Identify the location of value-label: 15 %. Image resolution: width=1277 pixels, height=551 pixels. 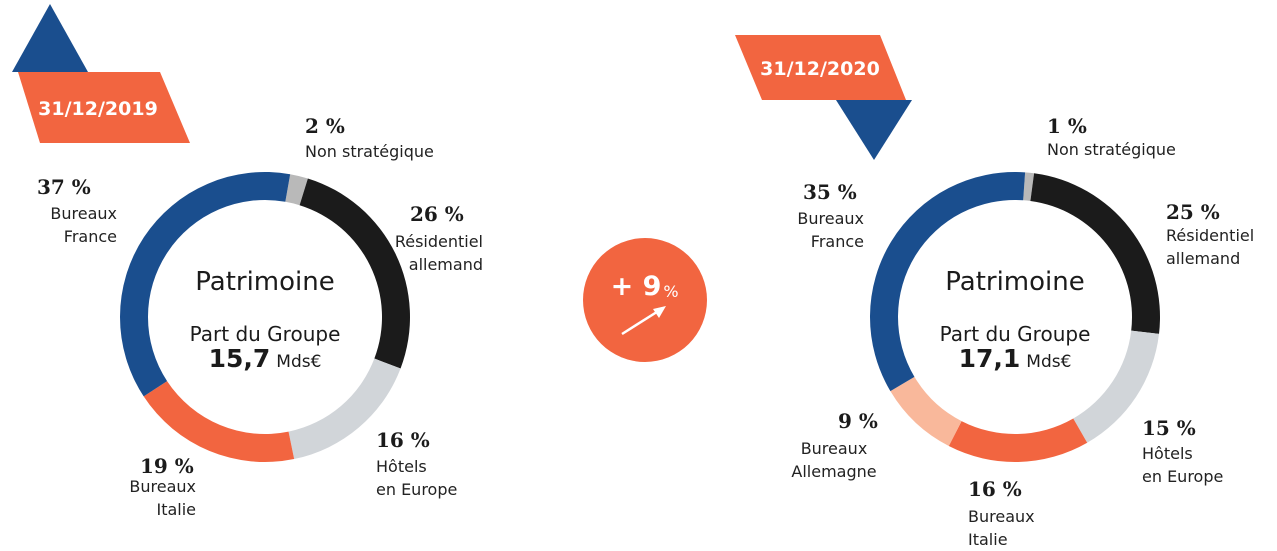
(1169, 428).